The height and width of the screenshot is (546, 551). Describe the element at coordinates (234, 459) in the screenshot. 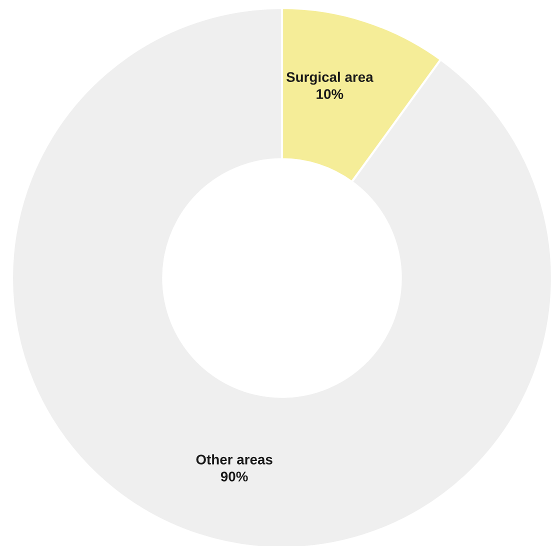

I see `slice-label: Other areas` at that location.